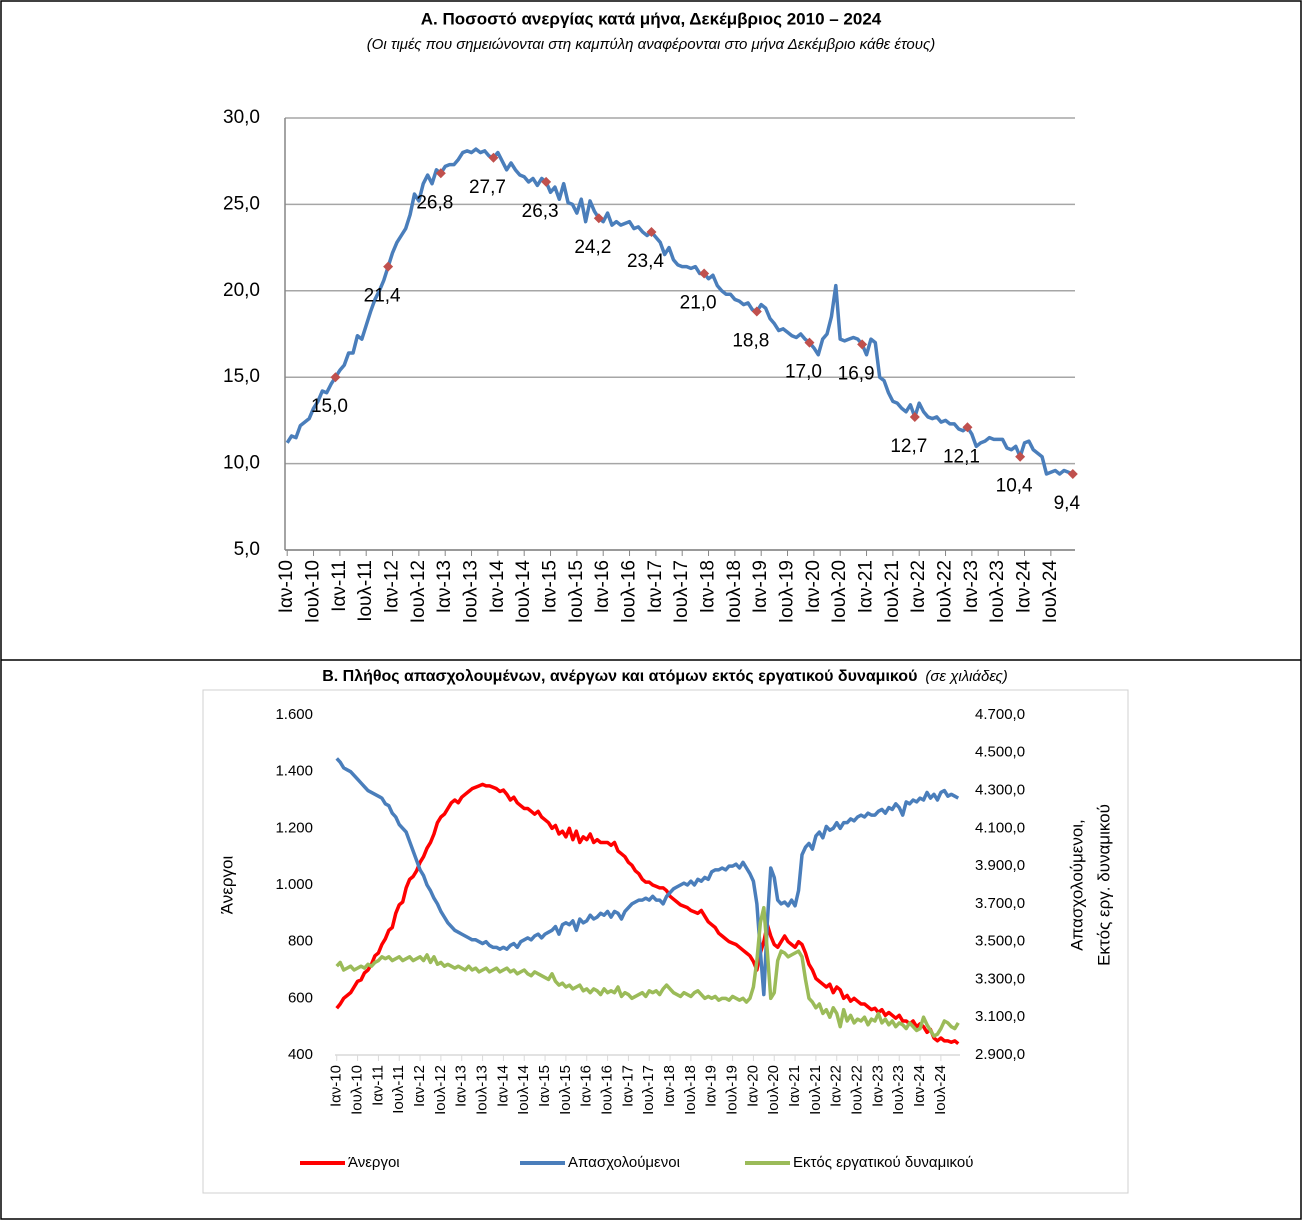 Image resolution: width=1302 pixels, height=1220 pixels. I want to click on y-tick-label: 5,0, so click(247, 549).